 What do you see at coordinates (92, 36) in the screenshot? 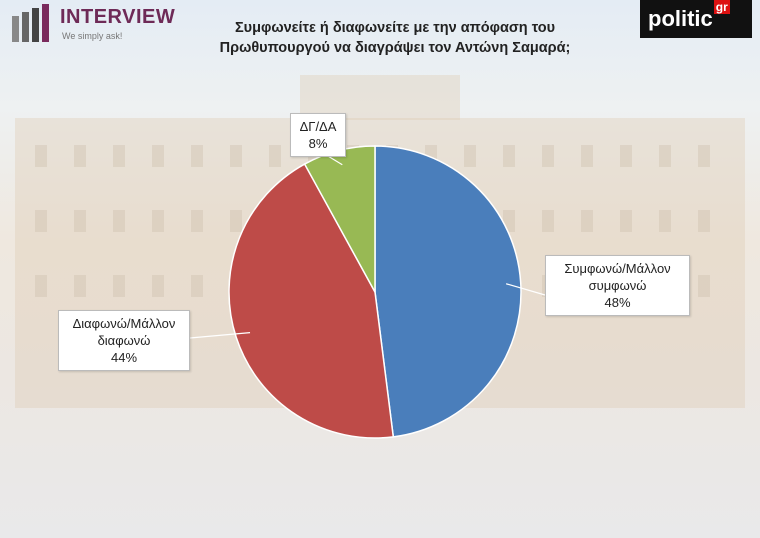
I see `logo-slogan: We simply ask!` at bounding box center [92, 36].